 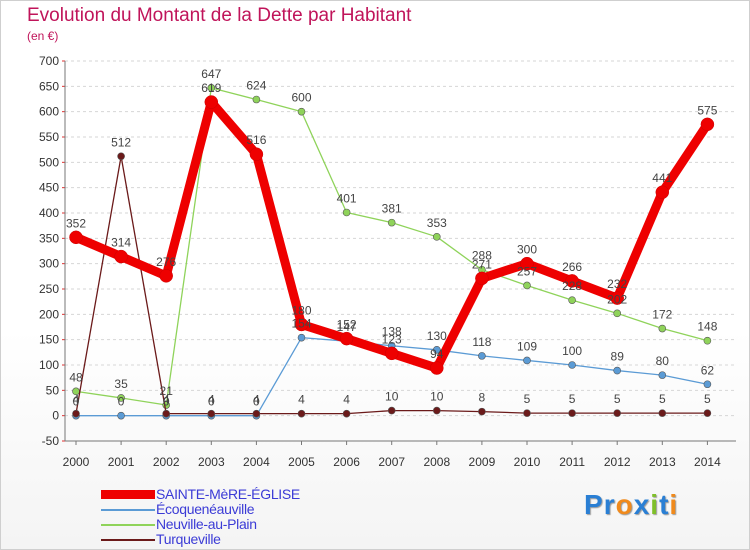 What do you see at coordinates (482, 256) in the screenshot?
I see `data-label: 288` at bounding box center [482, 256].